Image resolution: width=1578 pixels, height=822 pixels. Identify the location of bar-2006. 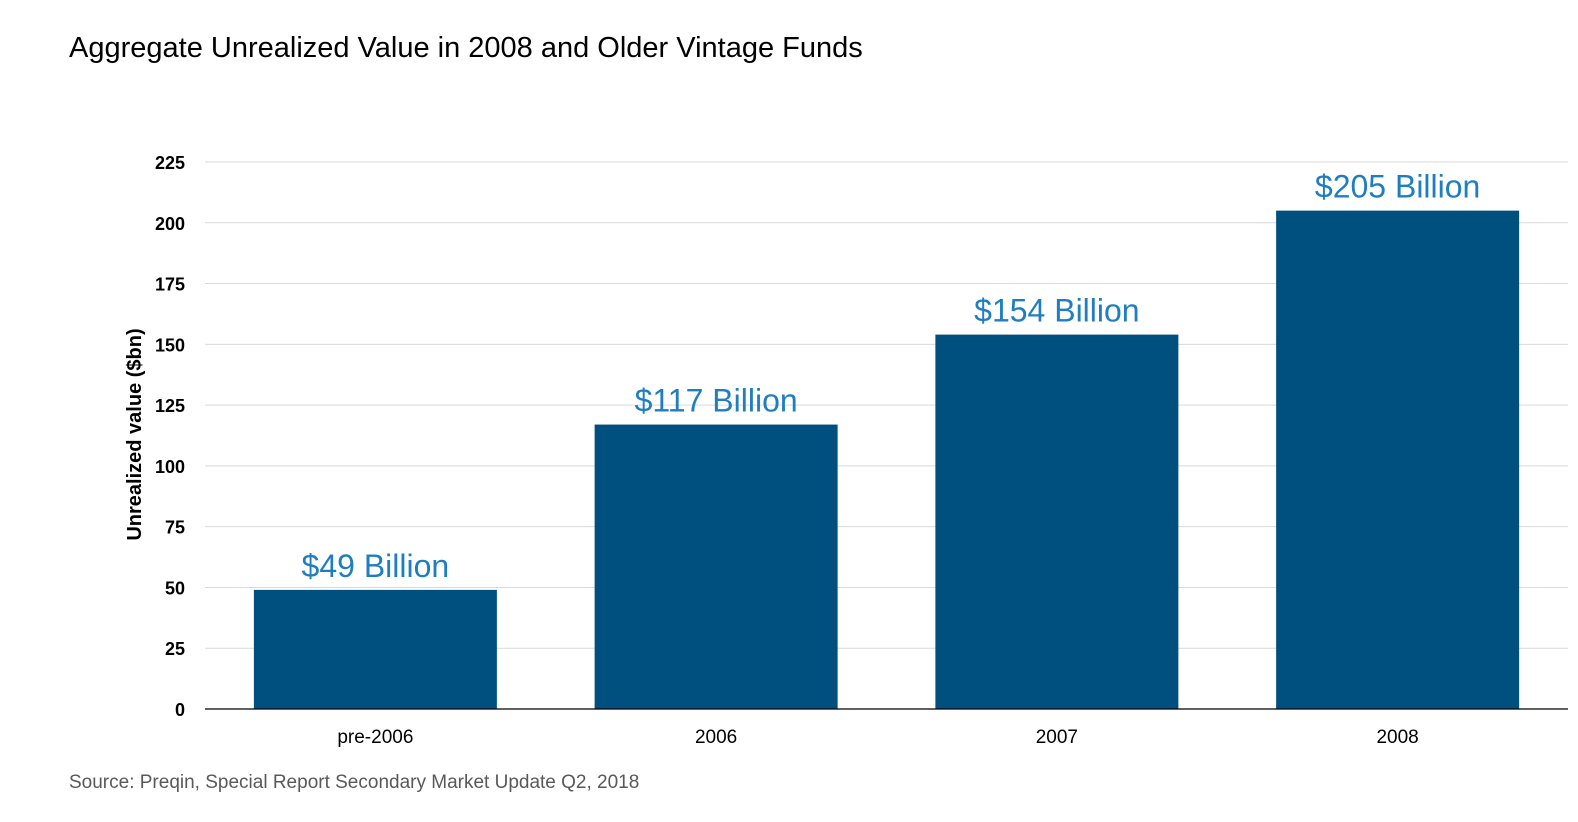
(716, 566).